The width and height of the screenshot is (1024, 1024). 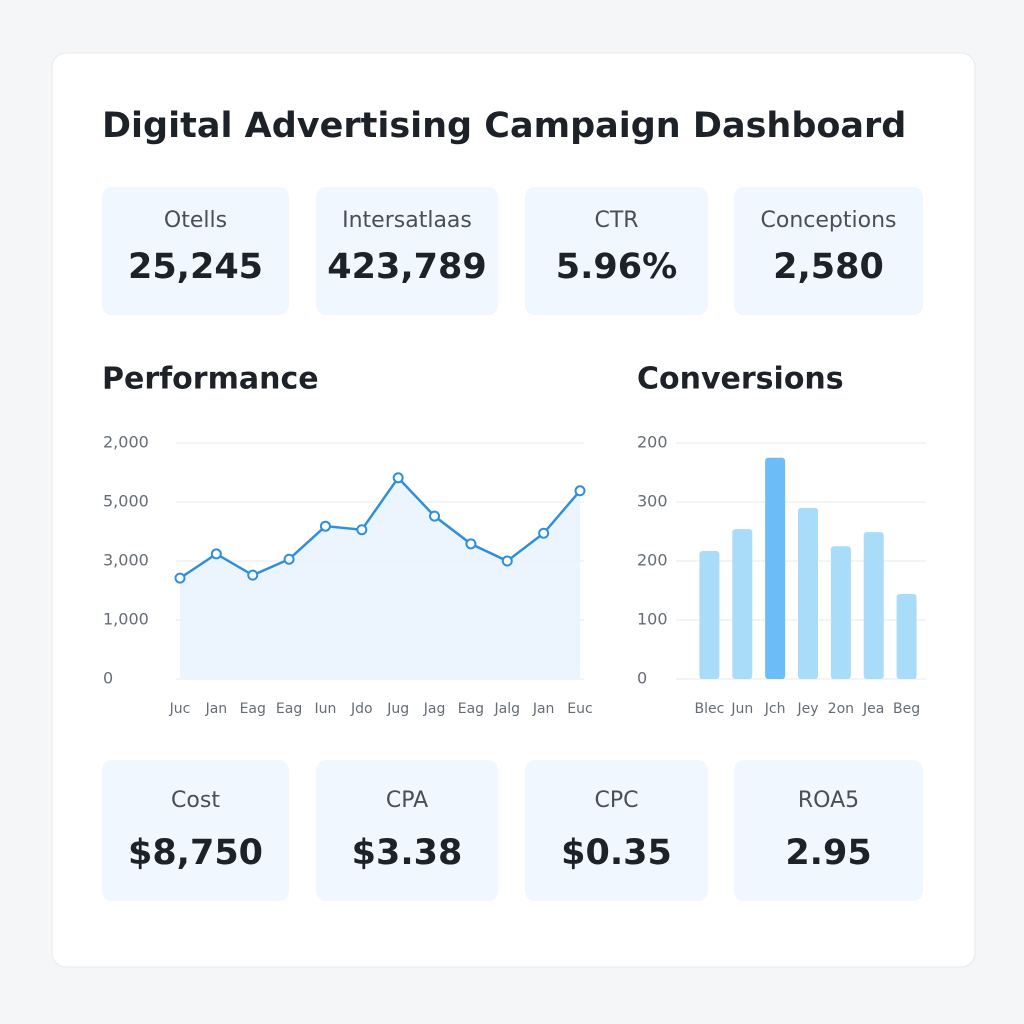 I want to click on x-tick-label: Jey, so click(x=807, y=709).